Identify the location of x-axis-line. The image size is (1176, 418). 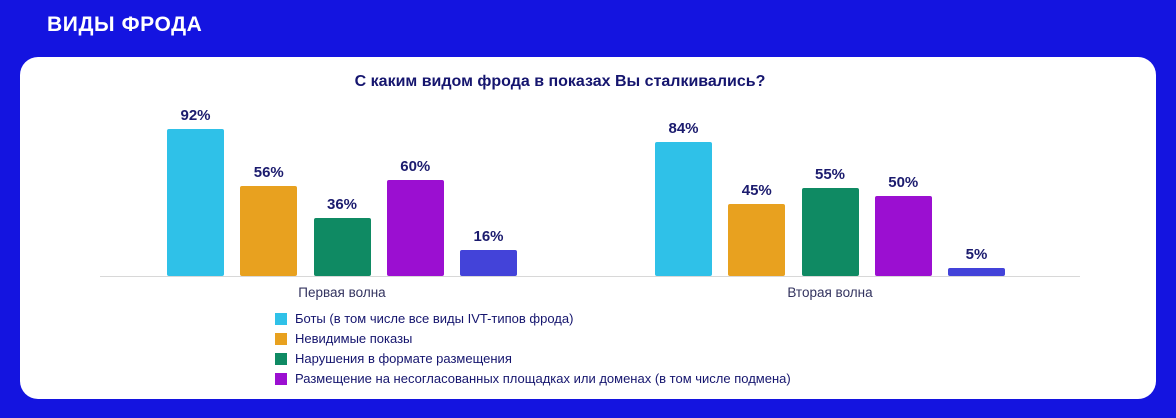
(590, 276).